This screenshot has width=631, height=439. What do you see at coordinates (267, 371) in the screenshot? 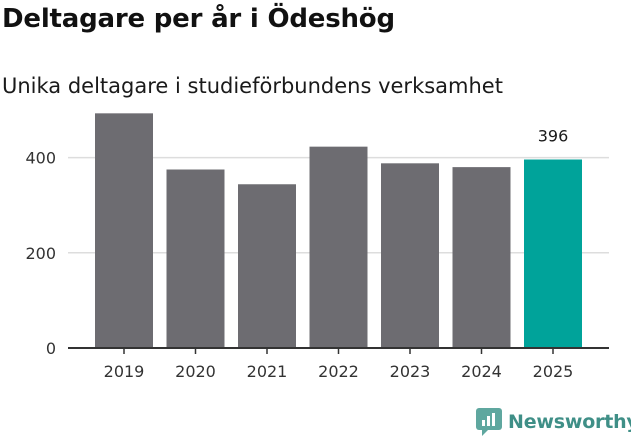
I see `x-tick-label: 2021` at bounding box center [267, 371].